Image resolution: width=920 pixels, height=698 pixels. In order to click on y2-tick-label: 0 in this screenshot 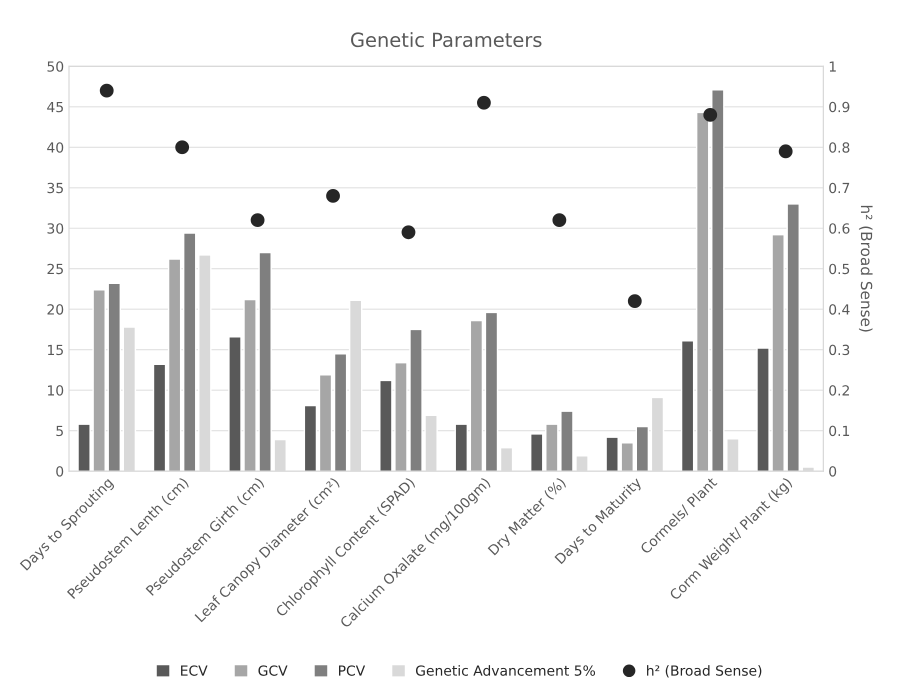, I will do `click(832, 471)`.